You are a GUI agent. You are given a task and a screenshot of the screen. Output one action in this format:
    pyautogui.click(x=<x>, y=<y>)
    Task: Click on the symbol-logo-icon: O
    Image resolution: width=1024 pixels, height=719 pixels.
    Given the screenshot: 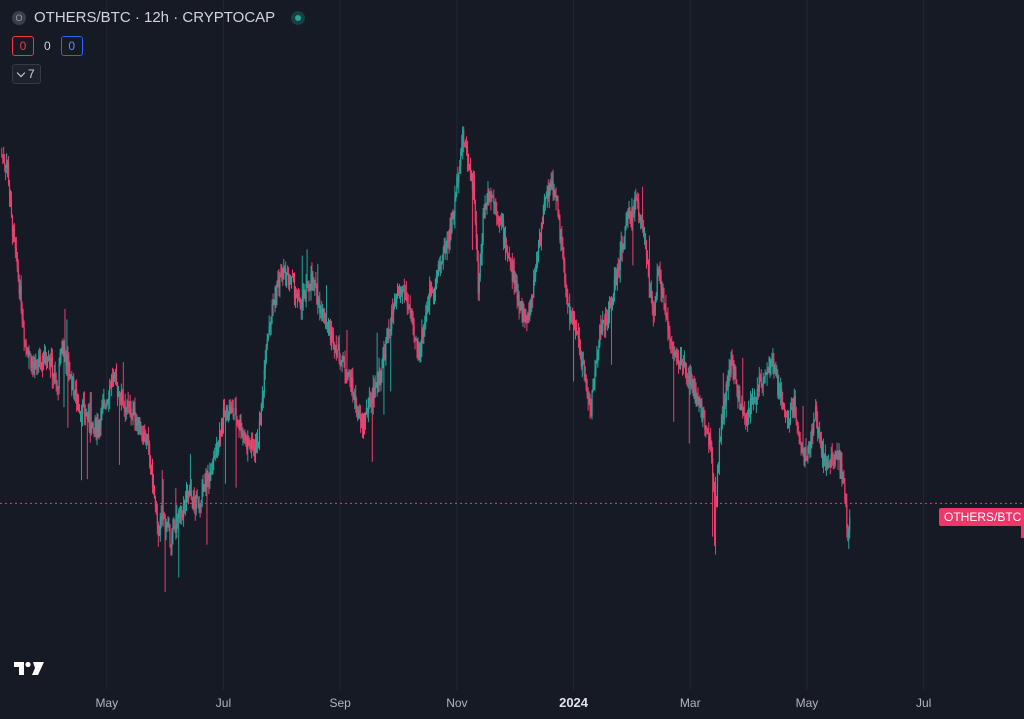 What is the action you would take?
    pyautogui.click(x=19, y=17)
    